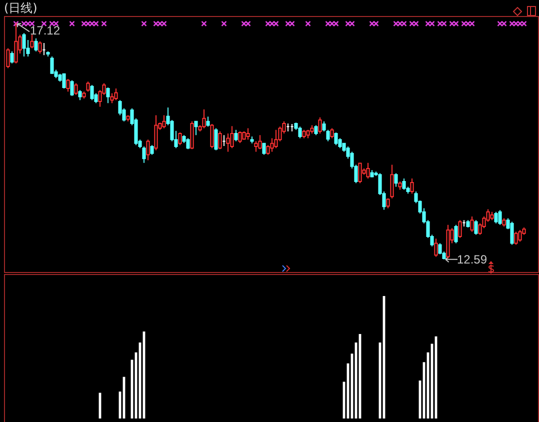 The image size is (539, 422). I want to click on annotation: 17.12, so click(45, 31).